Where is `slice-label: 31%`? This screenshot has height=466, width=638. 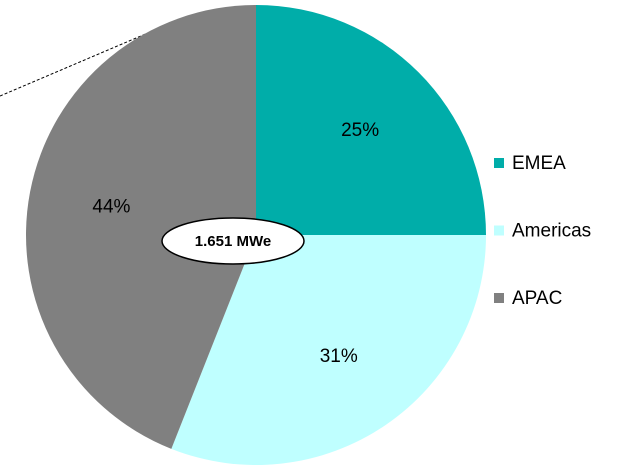
slice-label: 31% is located at coordinates (339, 356).